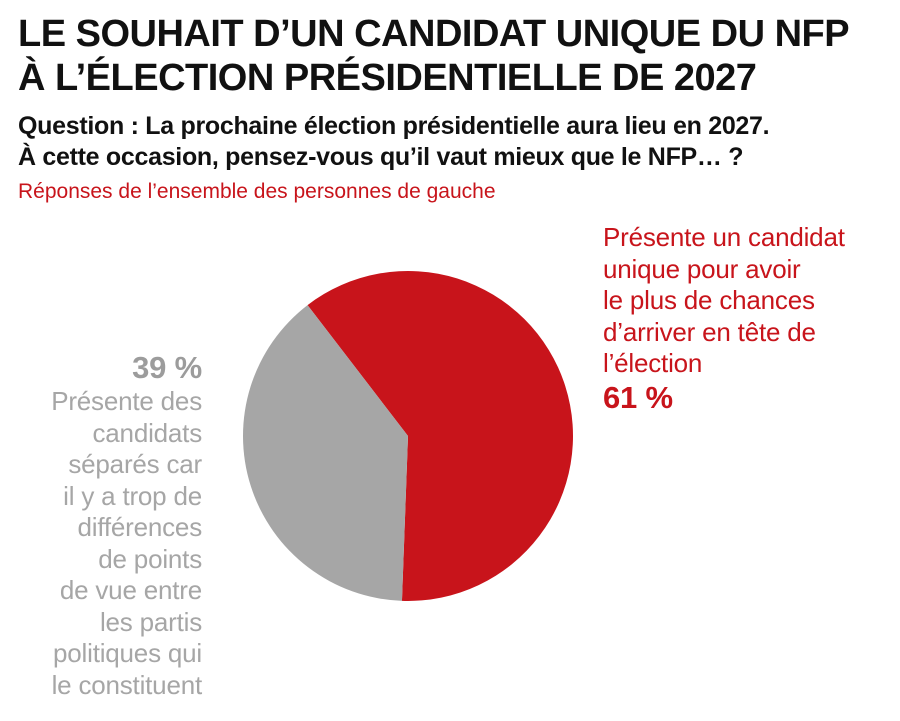 The width and height of the screenshot is (900, 721). I want to click on title-line-2: À L’ÉLECTION PRÉSIDENTIELLE DE 2027, so click(387, 78).